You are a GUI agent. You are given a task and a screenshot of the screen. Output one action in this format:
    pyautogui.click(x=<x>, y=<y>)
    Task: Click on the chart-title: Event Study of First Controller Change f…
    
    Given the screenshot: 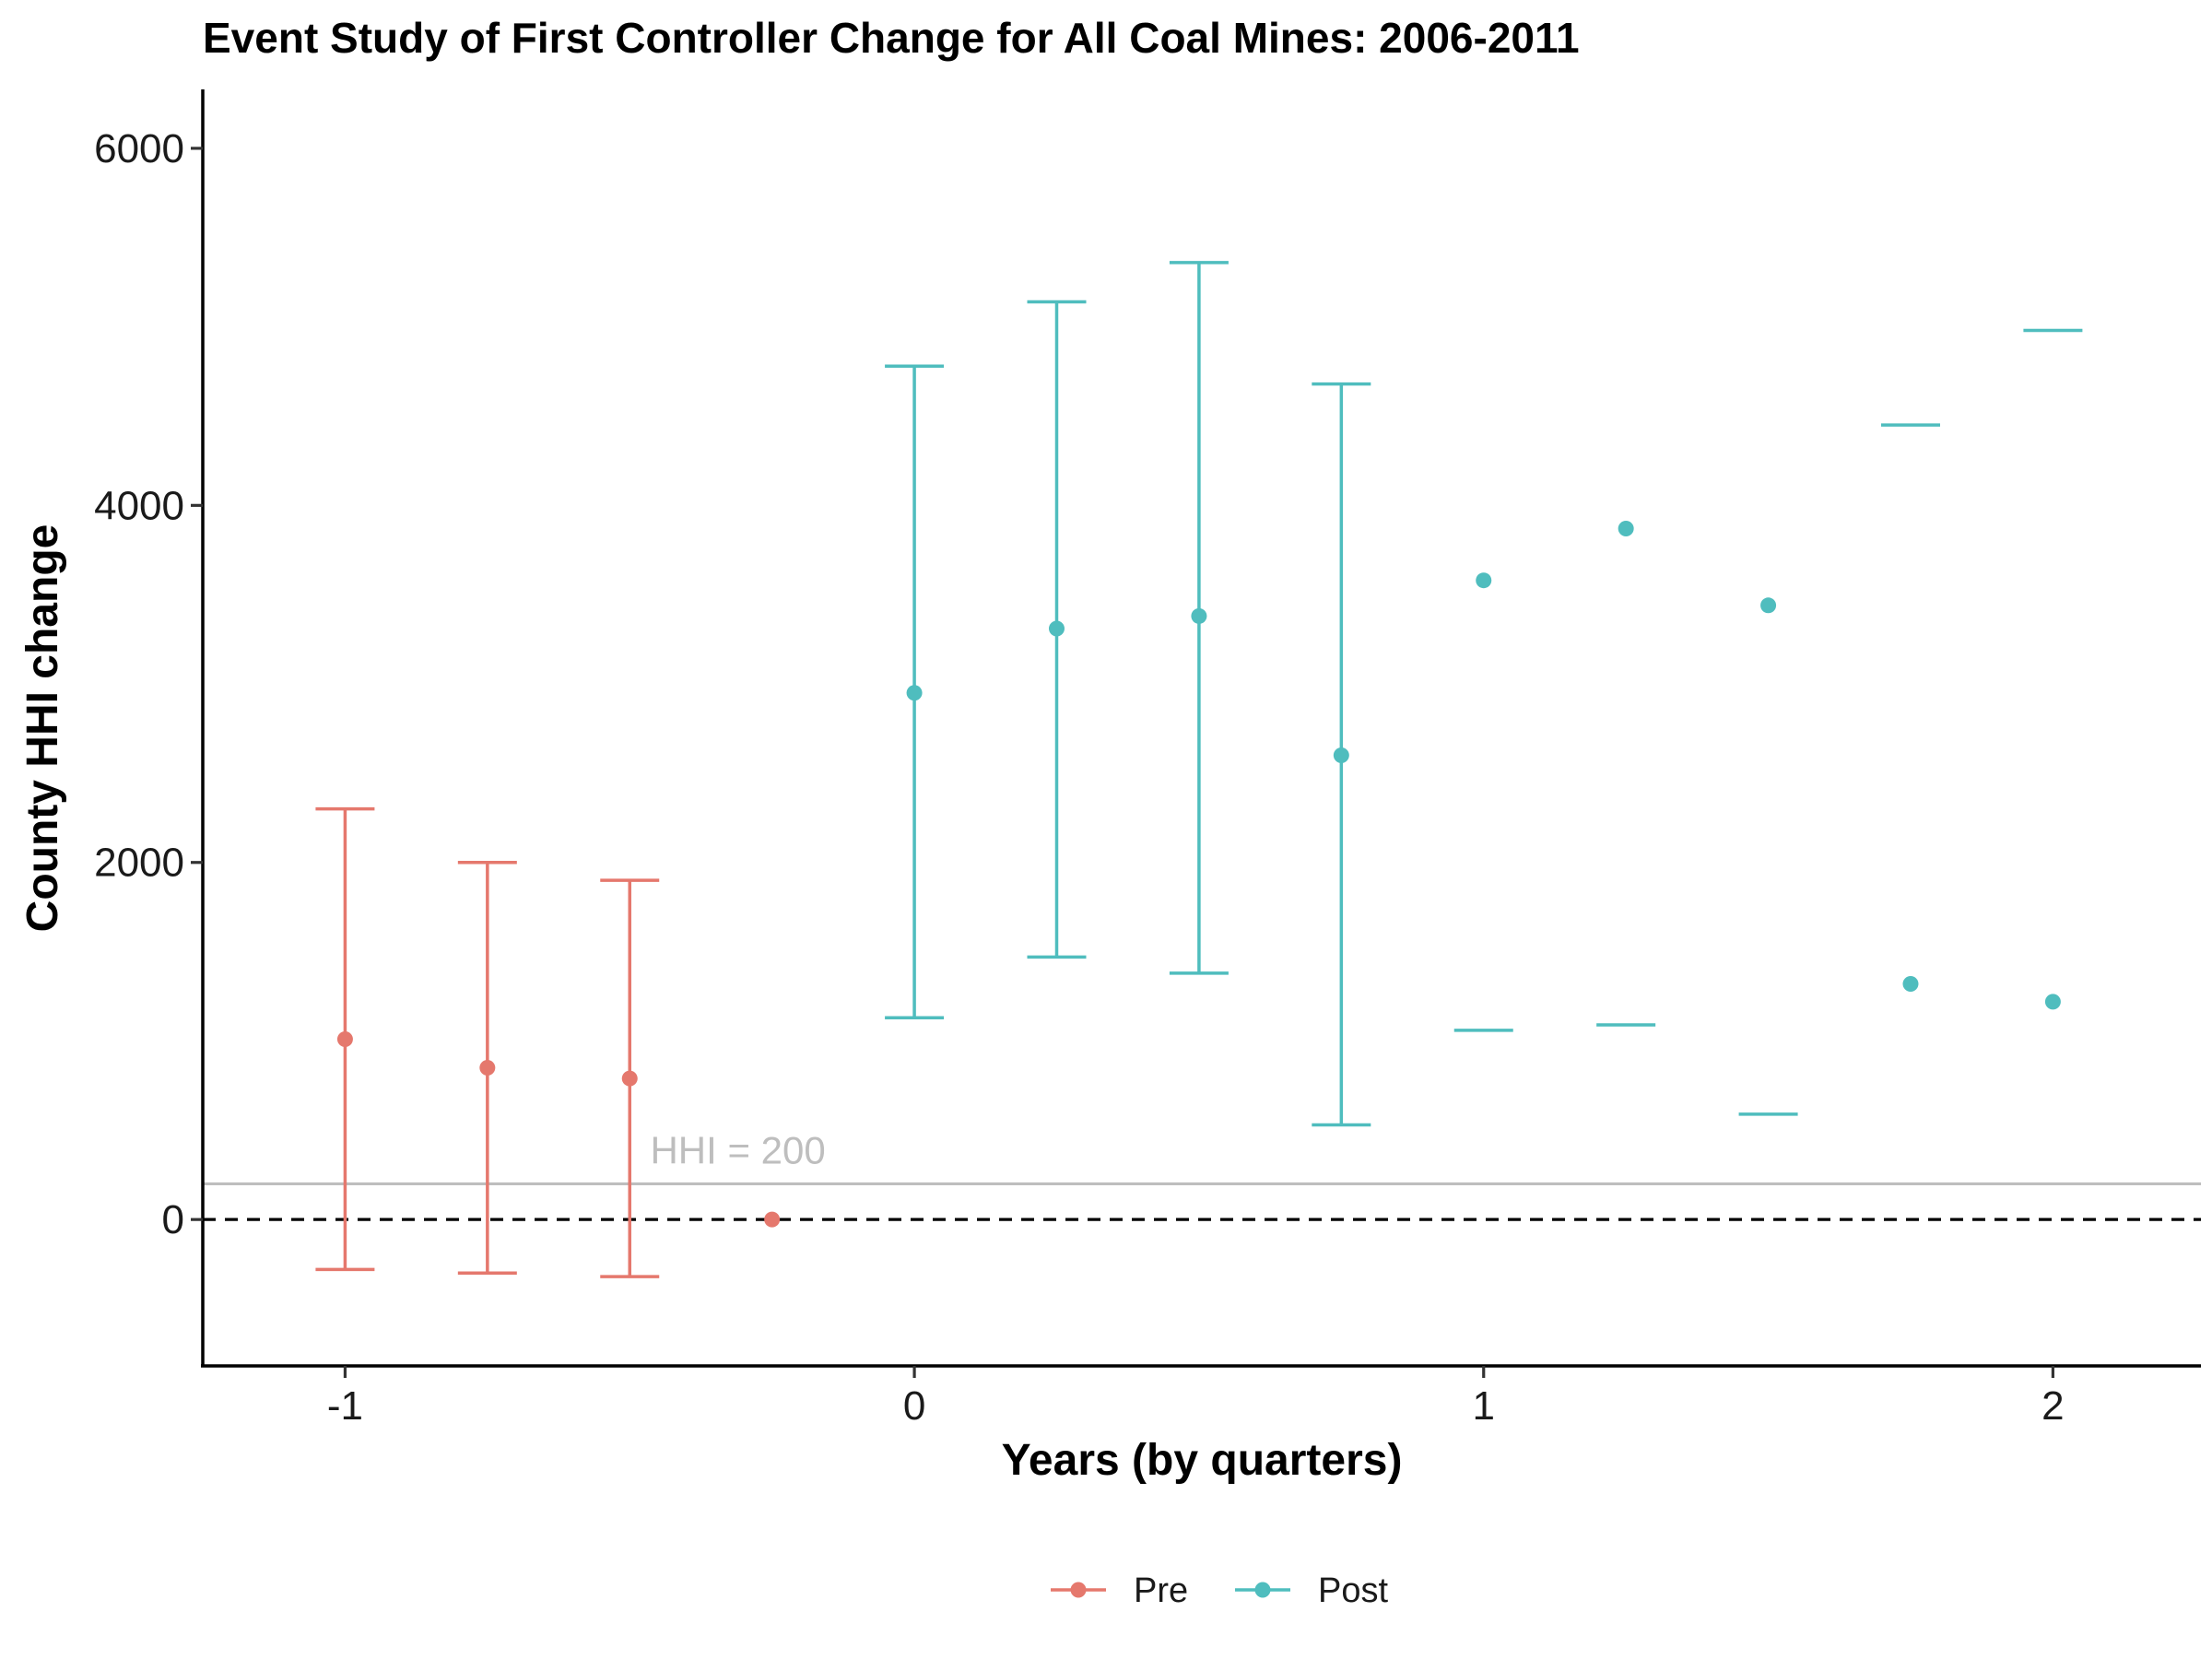 What is the action you would take?
    pyautogui.click(x=891, y=38)
    